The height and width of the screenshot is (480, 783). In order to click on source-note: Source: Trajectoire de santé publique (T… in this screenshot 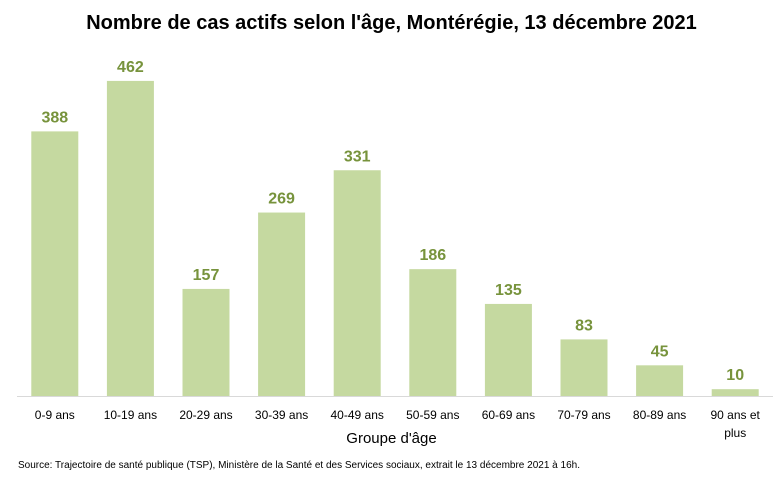, I will do `click(299, 465)`.